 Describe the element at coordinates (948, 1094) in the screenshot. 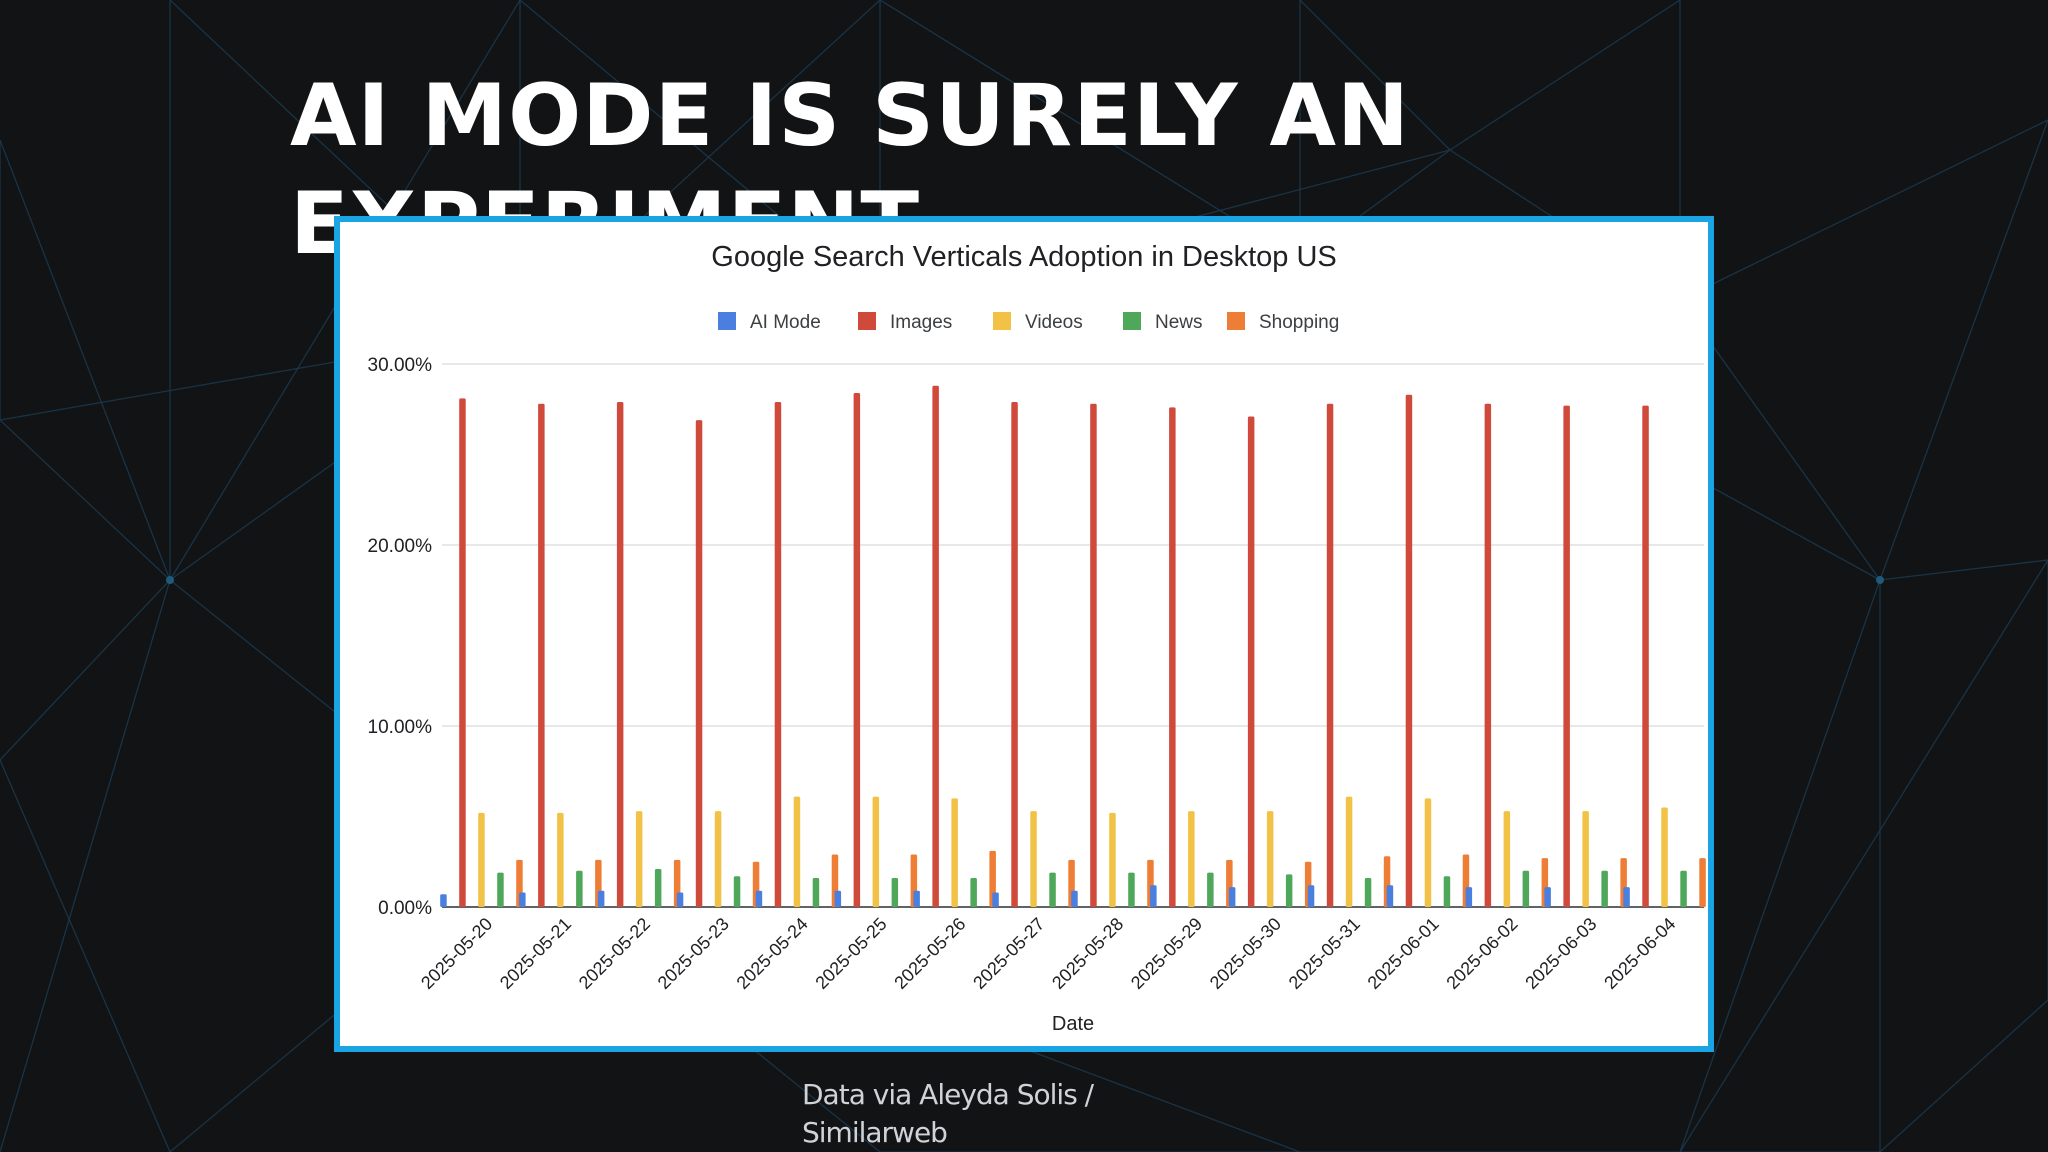

I see `source-caption-line-1: Data via Aleyda Solis /` at that location.